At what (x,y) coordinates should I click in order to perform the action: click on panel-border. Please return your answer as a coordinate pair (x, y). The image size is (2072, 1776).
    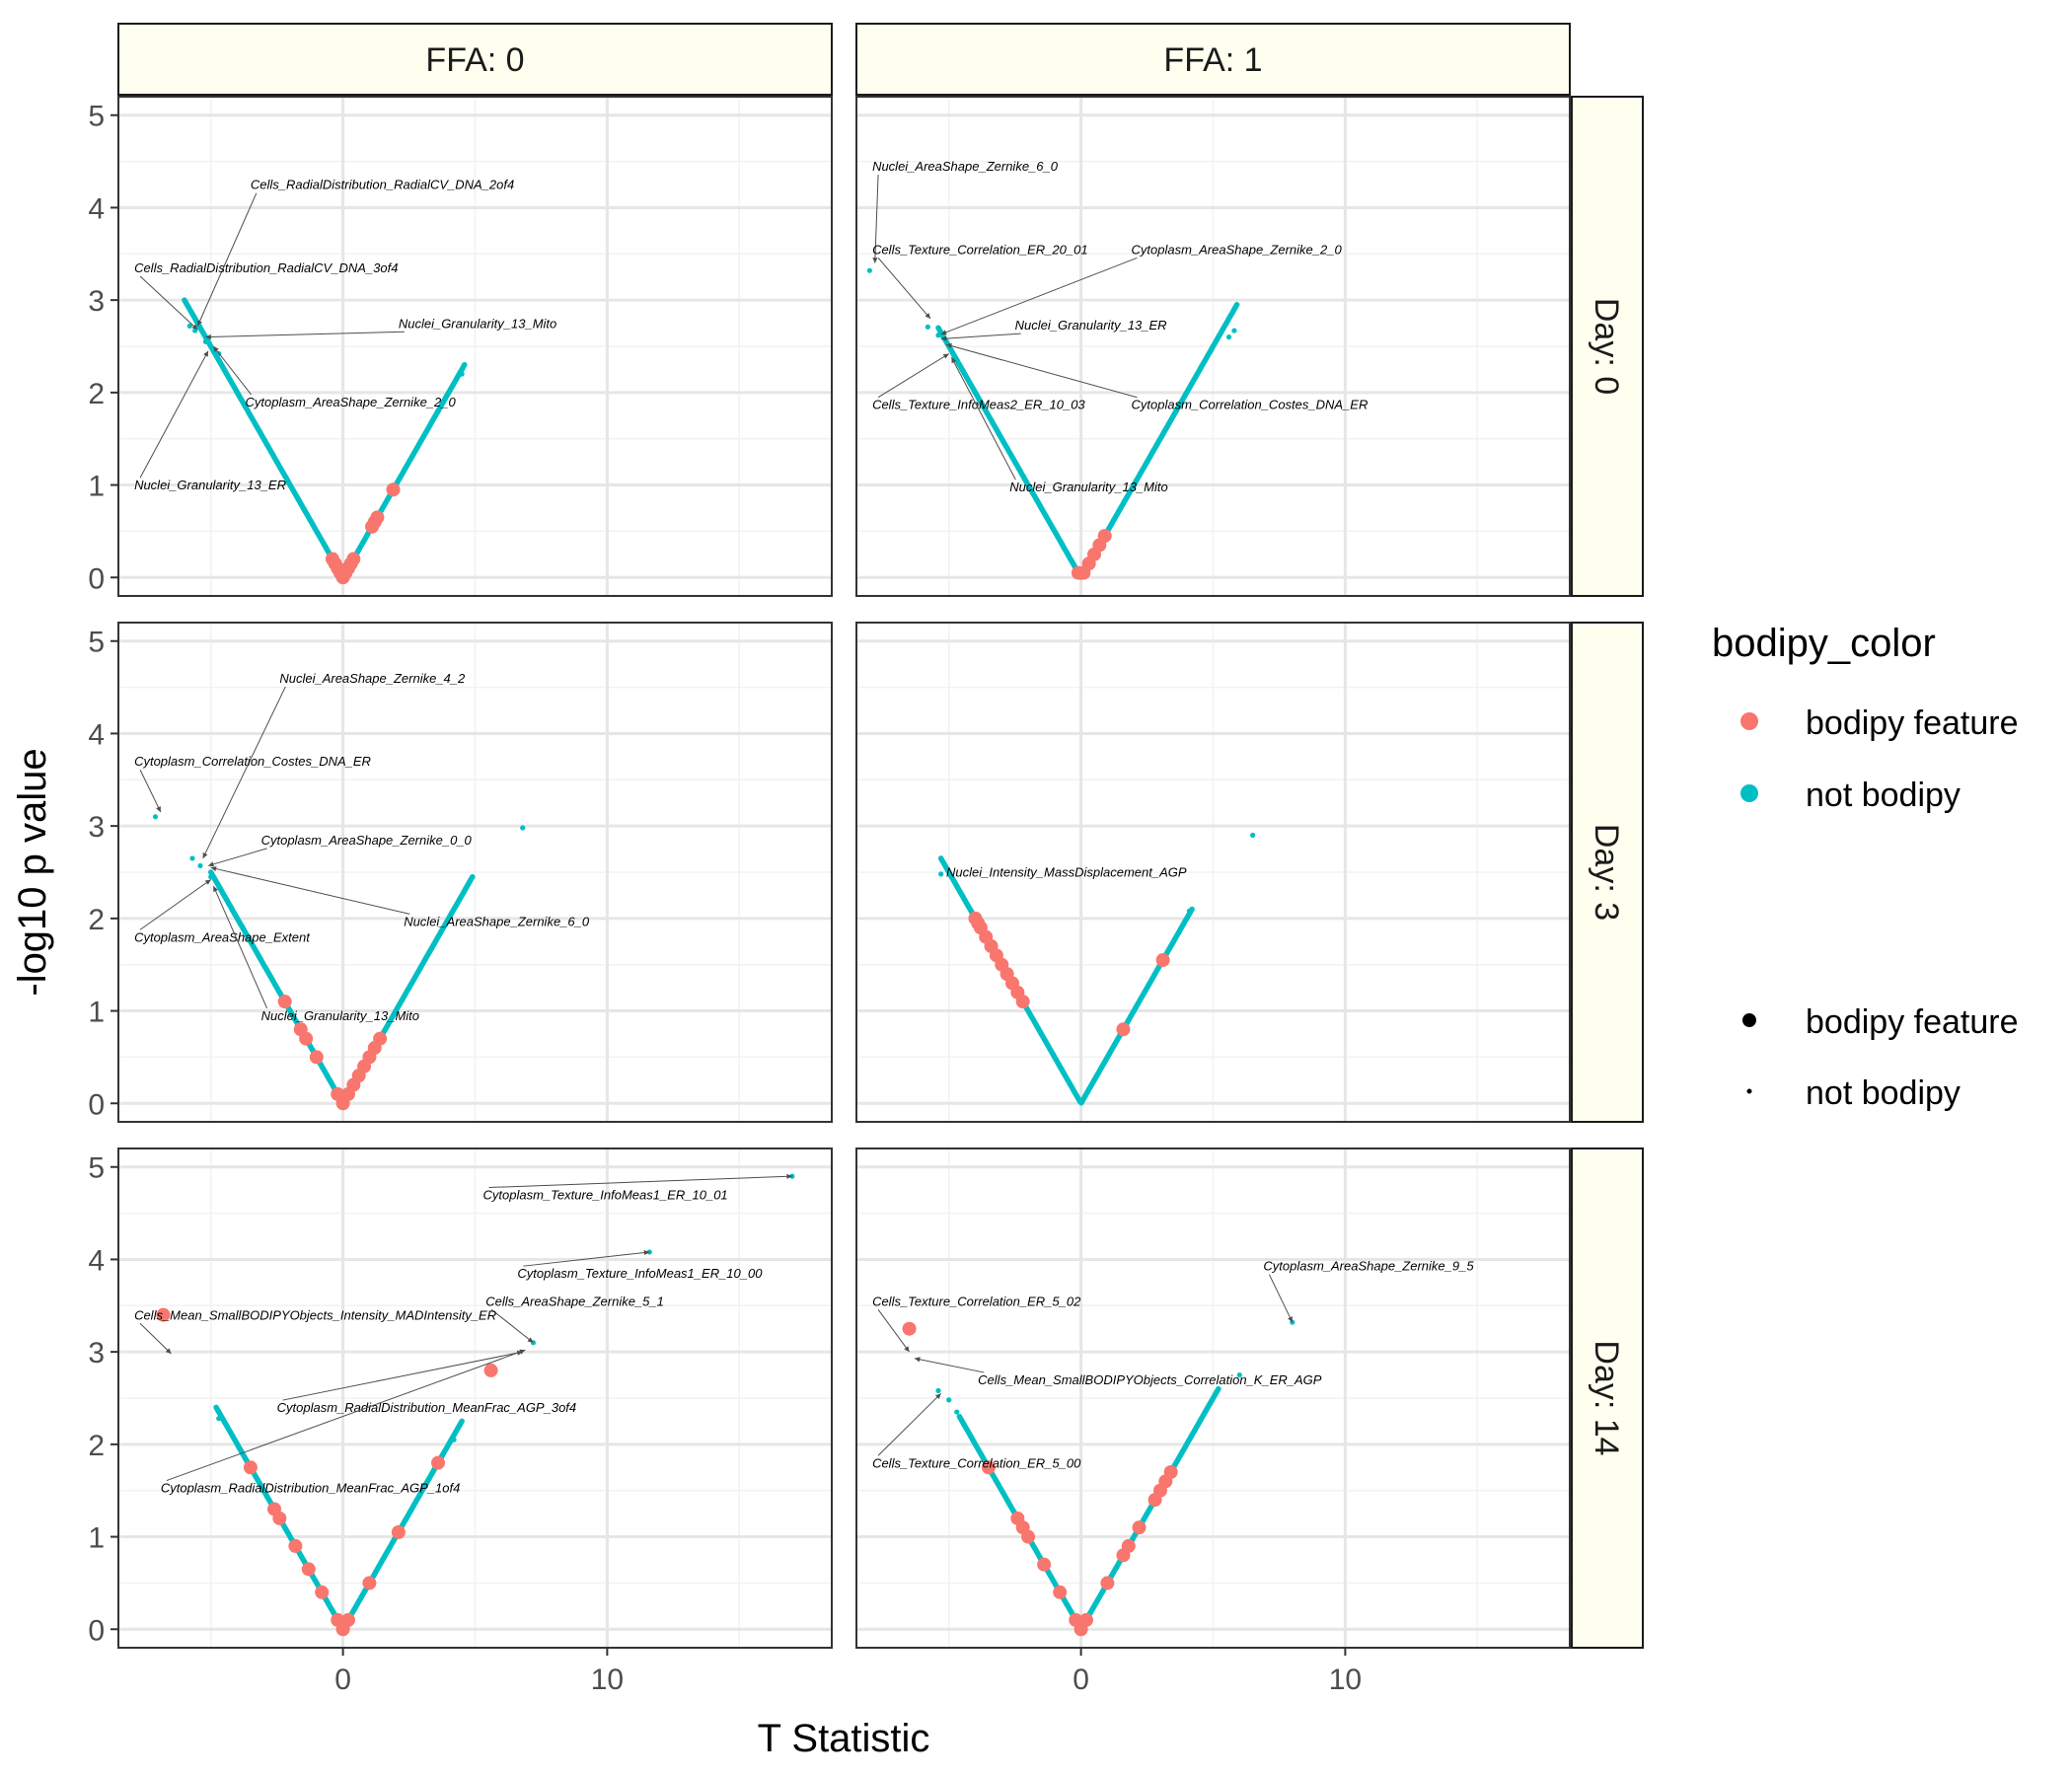
    Looking at the image, I should click on (1213, 1398).